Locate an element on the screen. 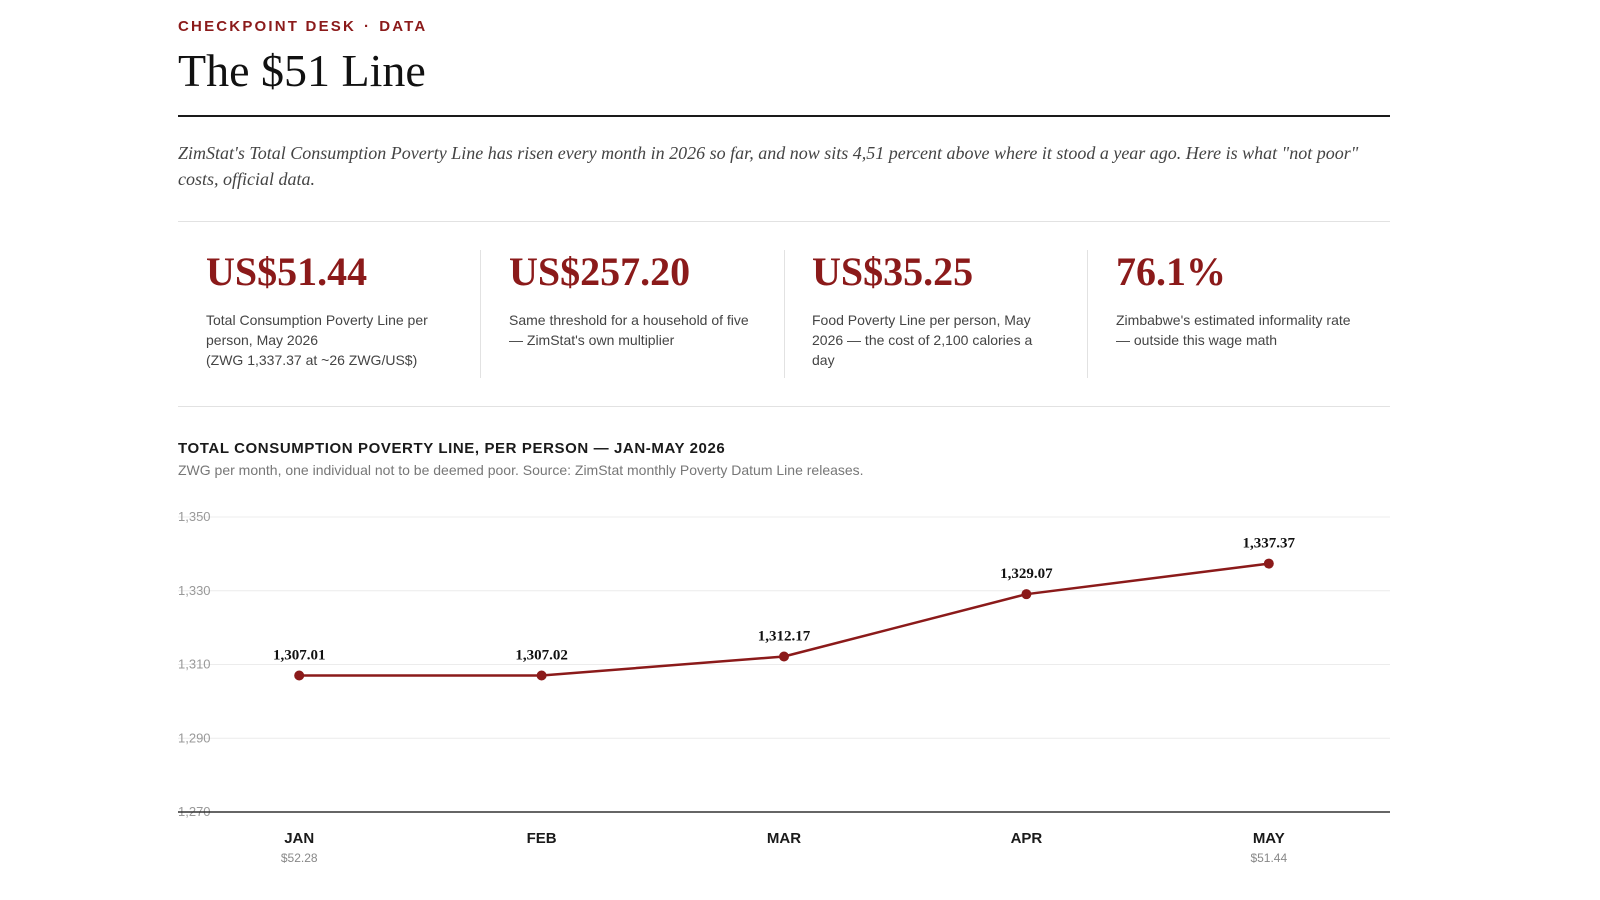 The height and width of the screenshot is (900, 1600). data-label: 1,337.37 is located at coordinates (1269, 544).